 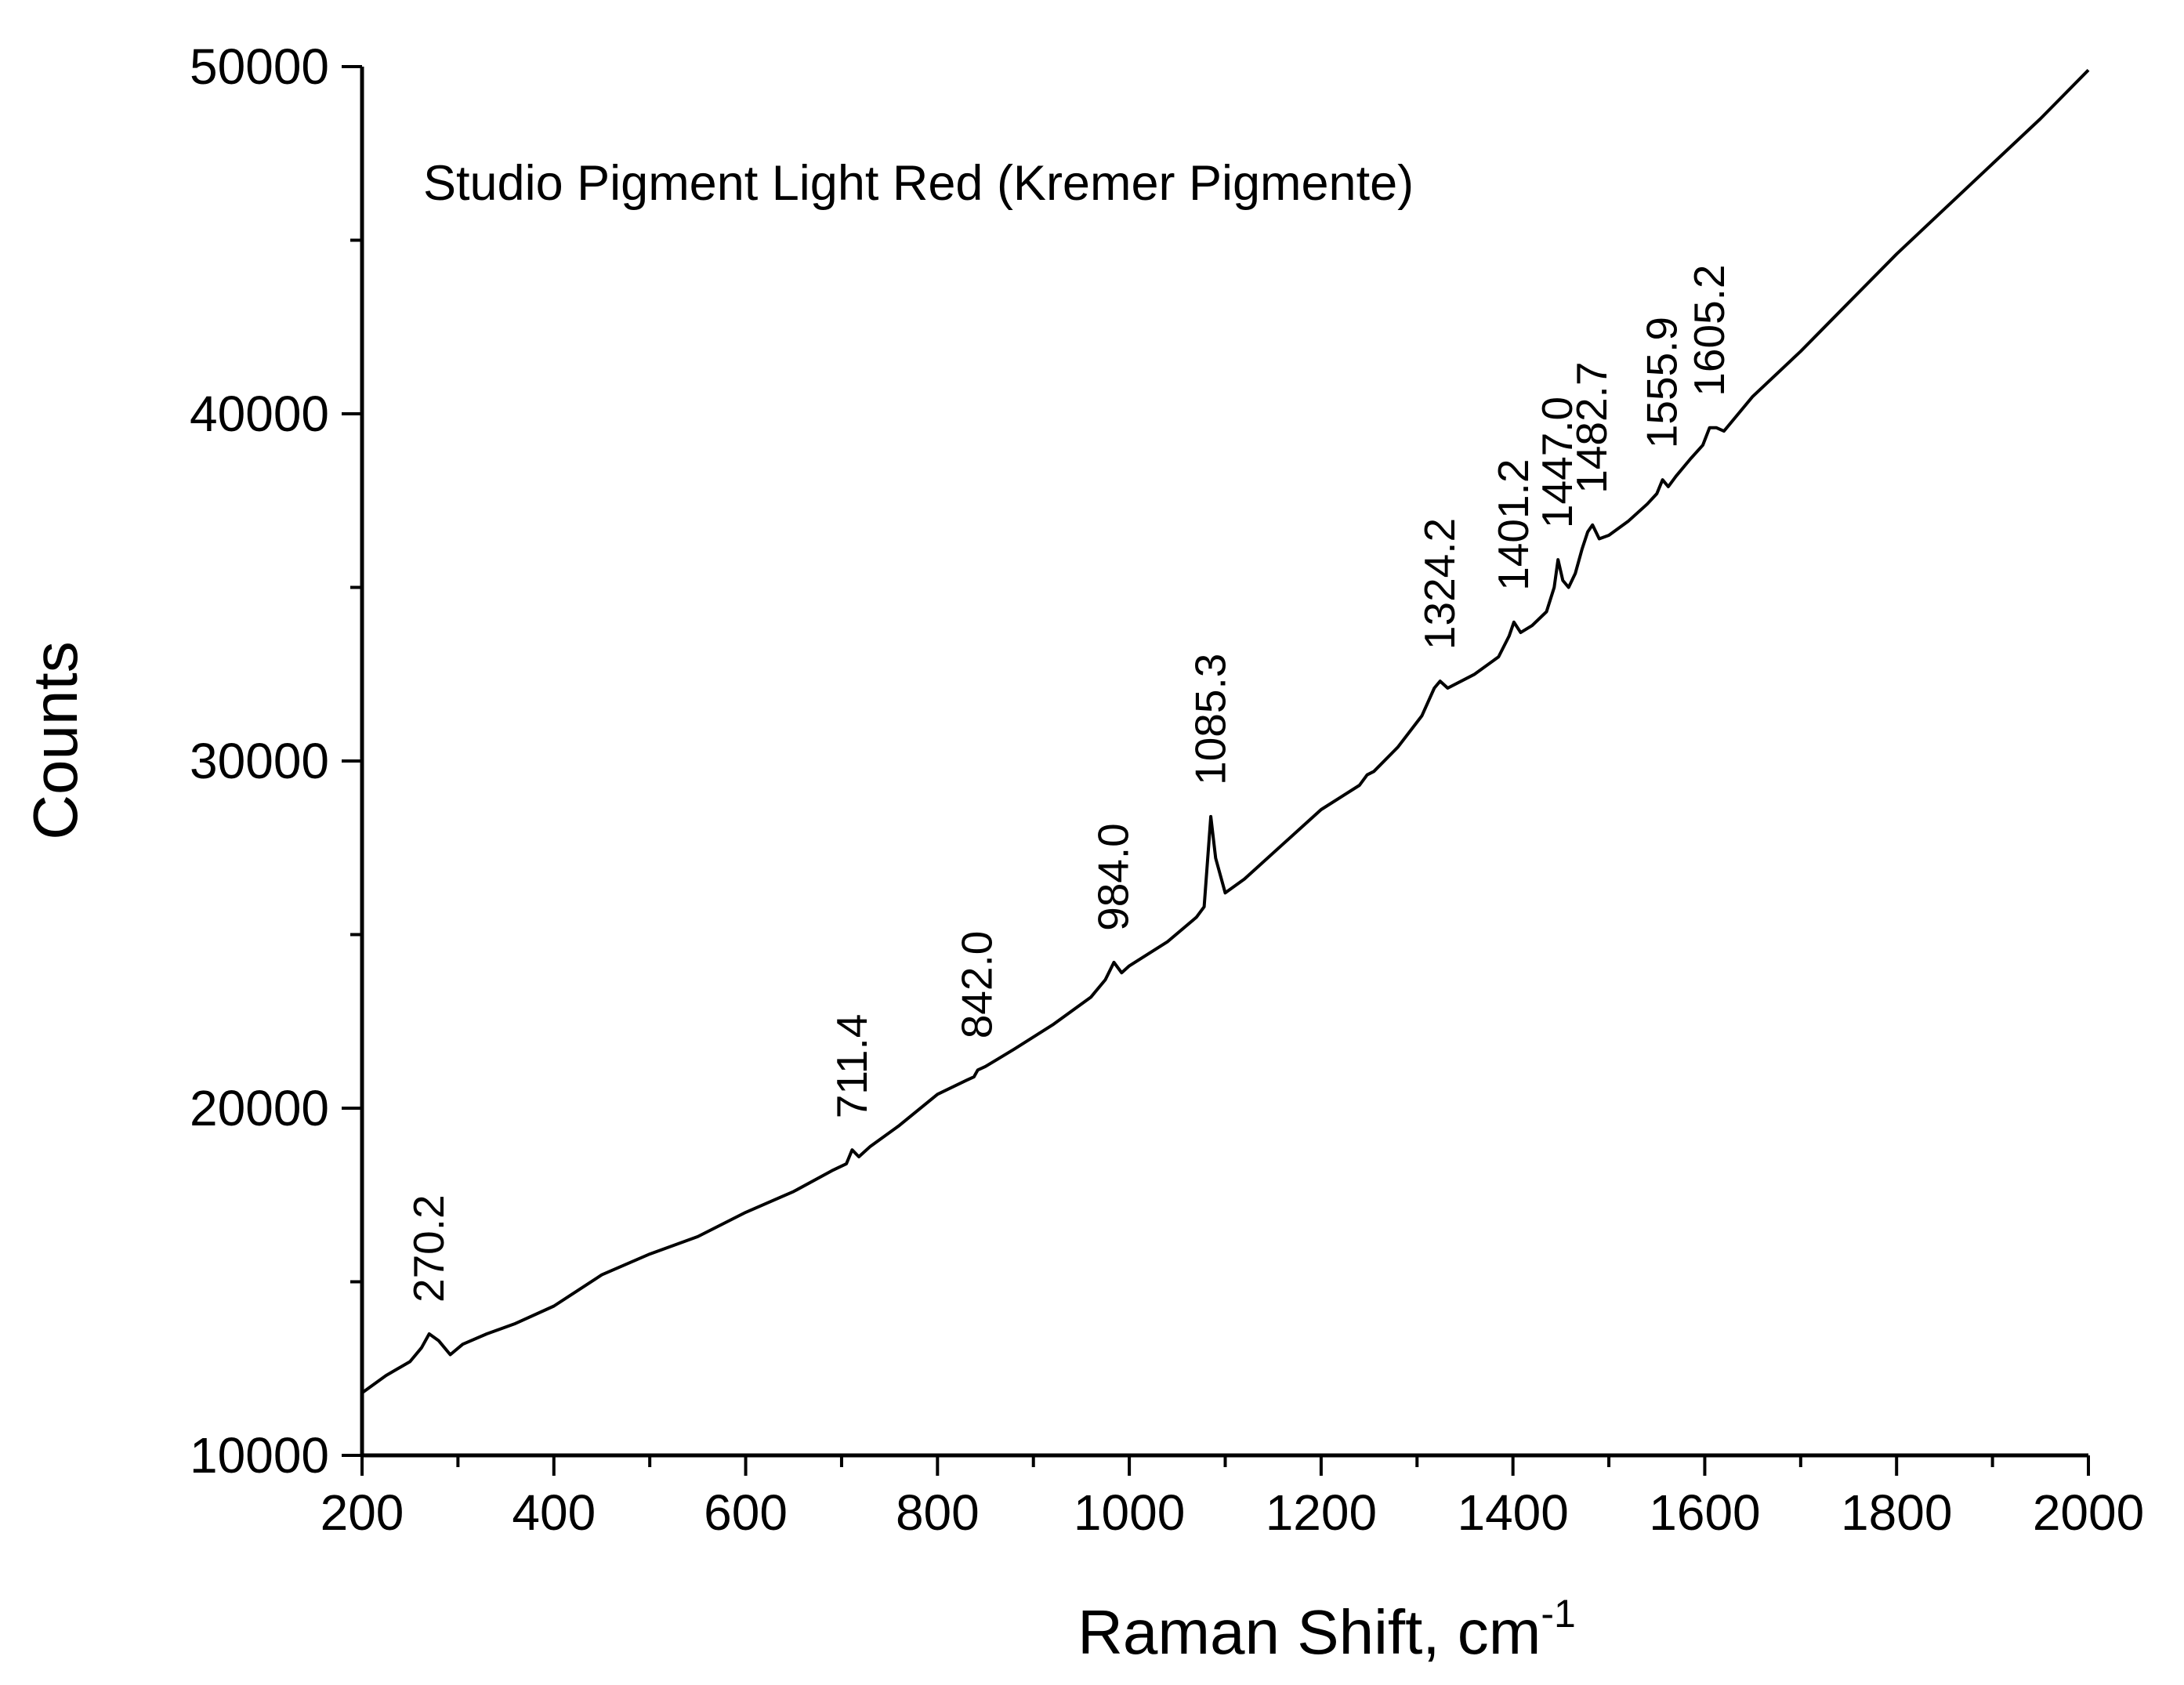 I want to click on x-tick-label: 2000, so click(x=2088, y=1513).